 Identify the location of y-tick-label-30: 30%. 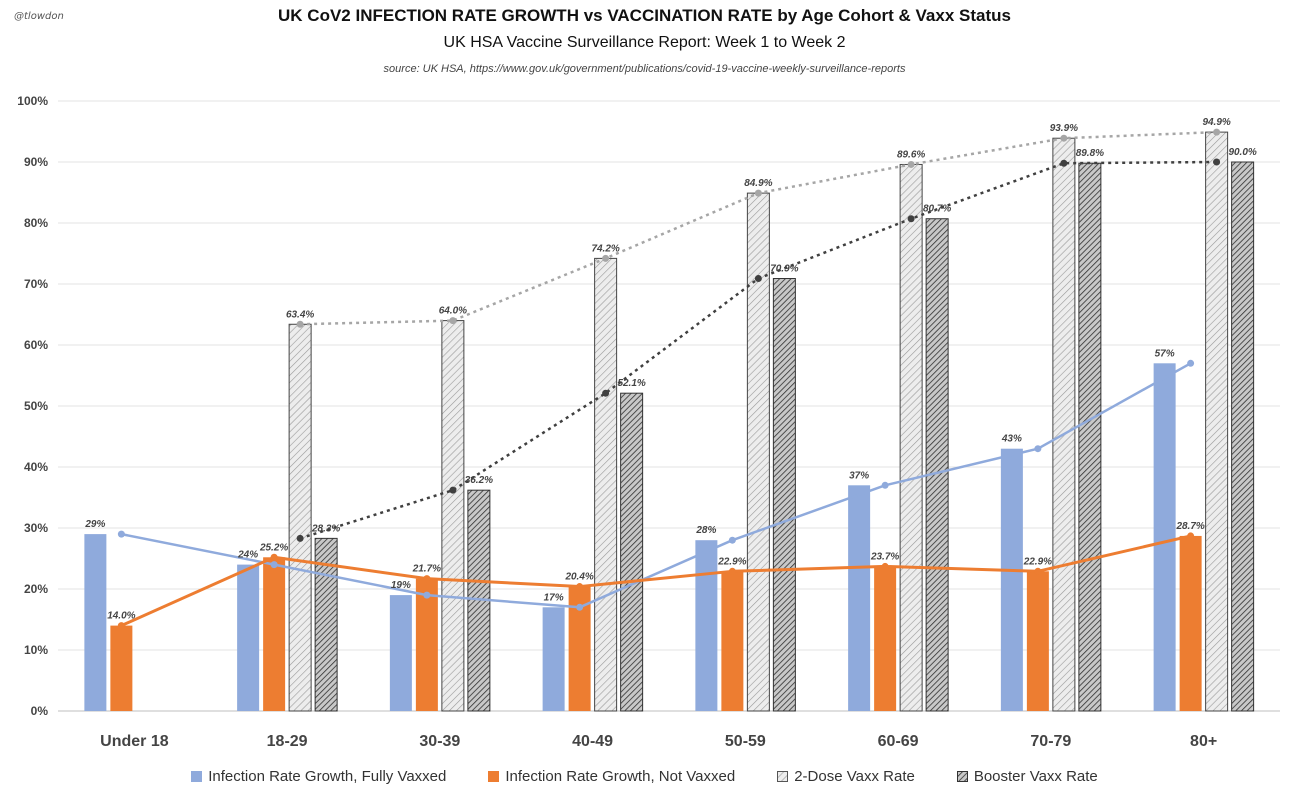
(36, 528).